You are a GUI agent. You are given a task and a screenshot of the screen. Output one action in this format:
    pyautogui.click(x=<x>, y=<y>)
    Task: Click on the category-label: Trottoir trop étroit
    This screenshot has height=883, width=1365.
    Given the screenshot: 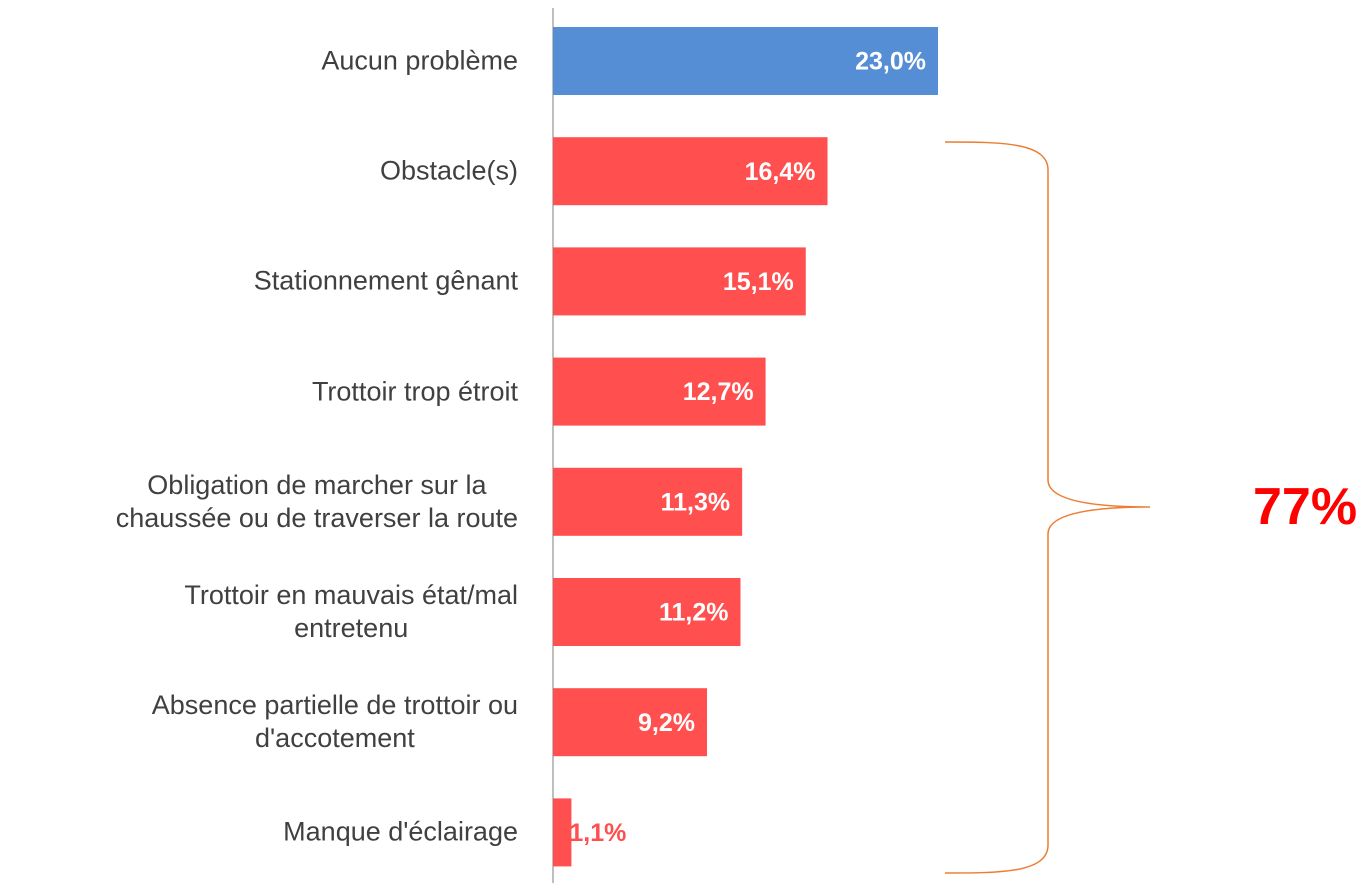 What is the action you would take?
    pyautogui.click(x=414, y=391)
    